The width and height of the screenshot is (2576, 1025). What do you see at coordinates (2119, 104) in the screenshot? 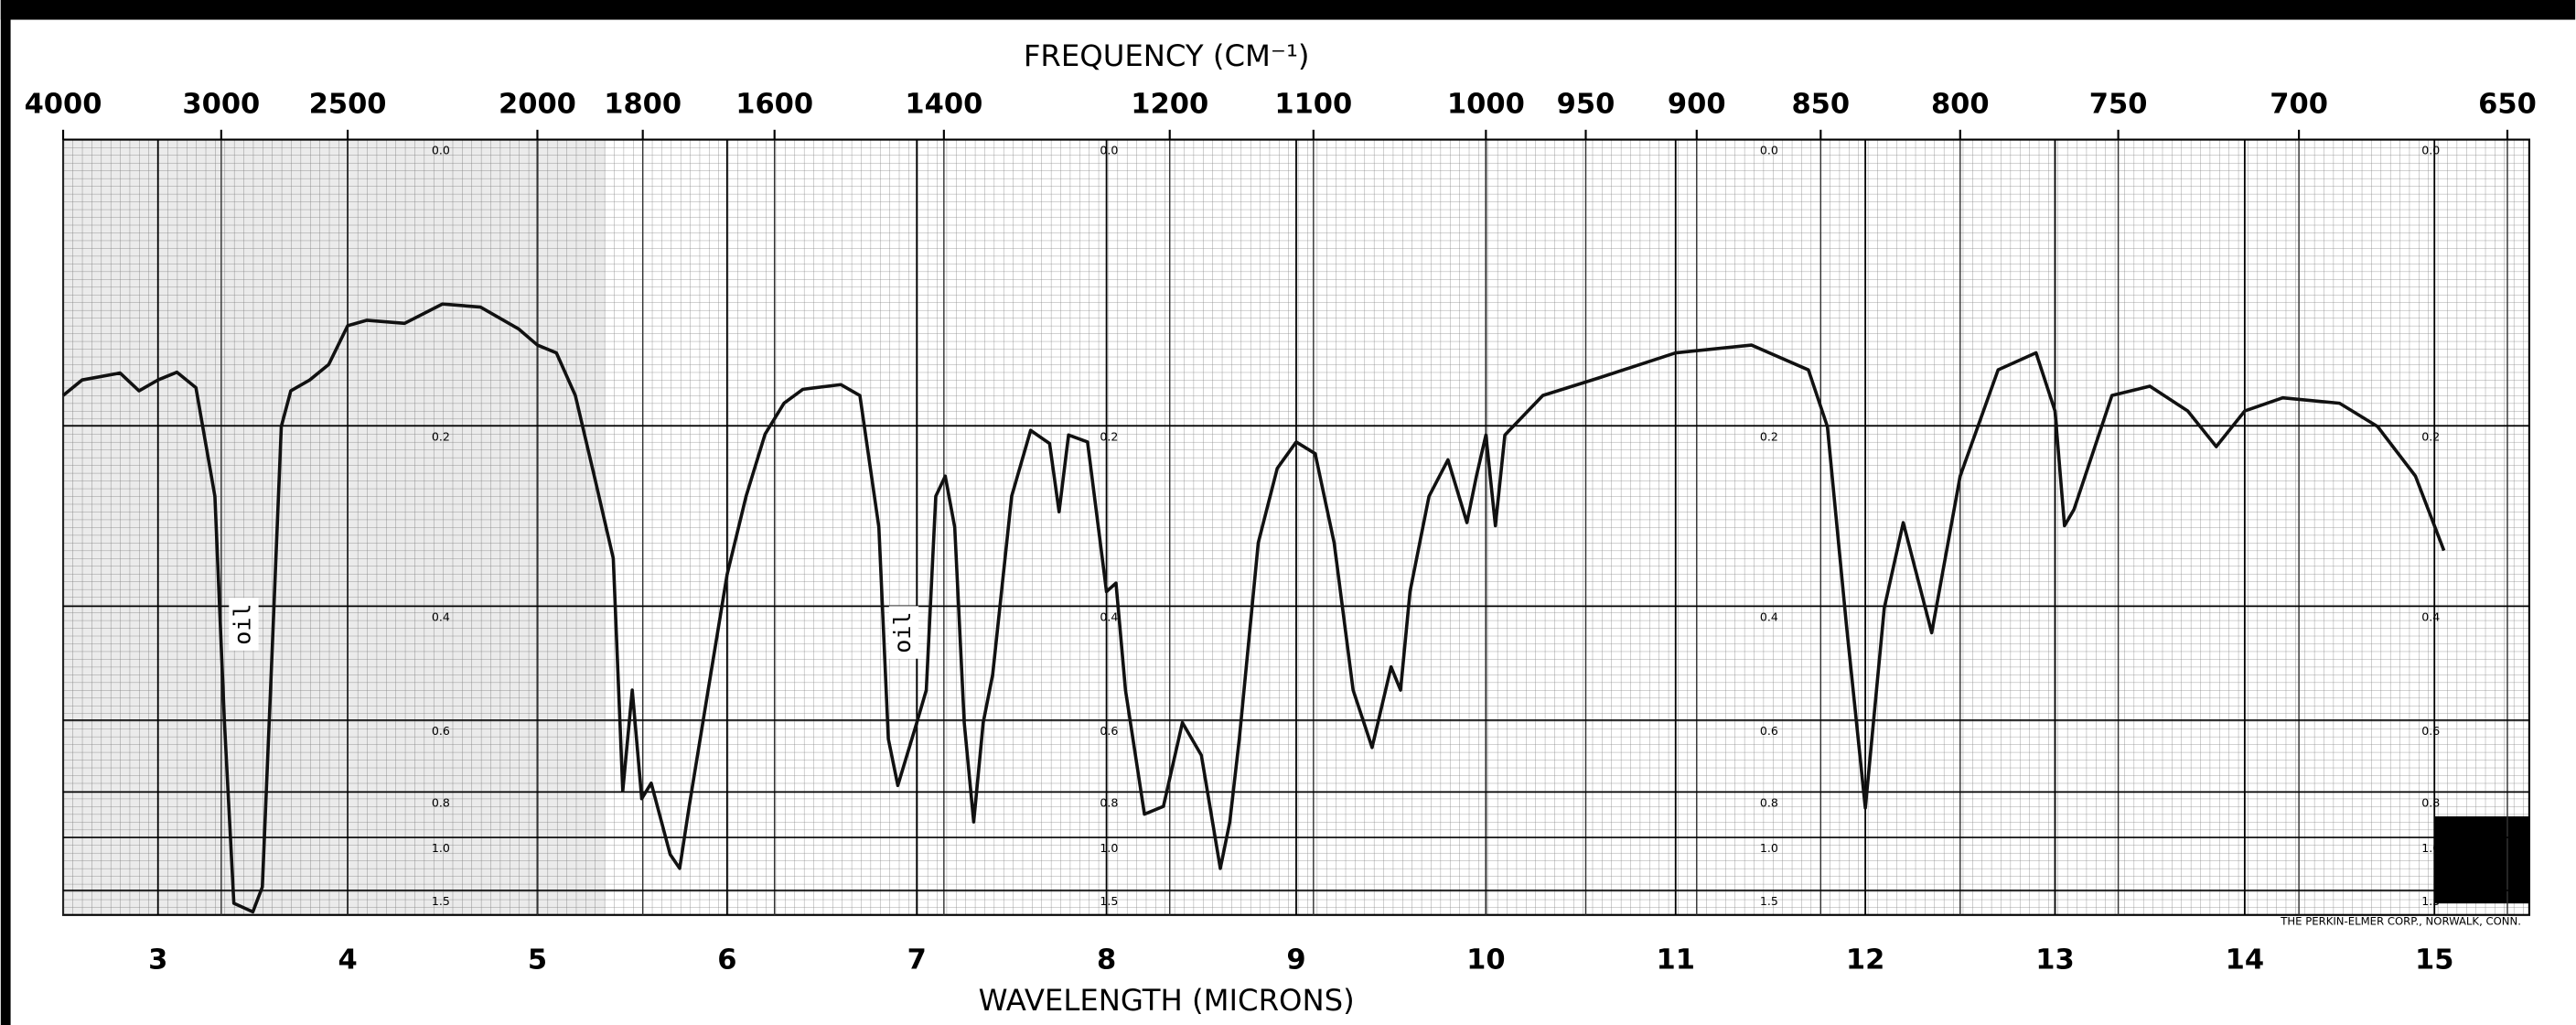
I see `x2-tick-label: 750` at bounding box center [2119, 104].